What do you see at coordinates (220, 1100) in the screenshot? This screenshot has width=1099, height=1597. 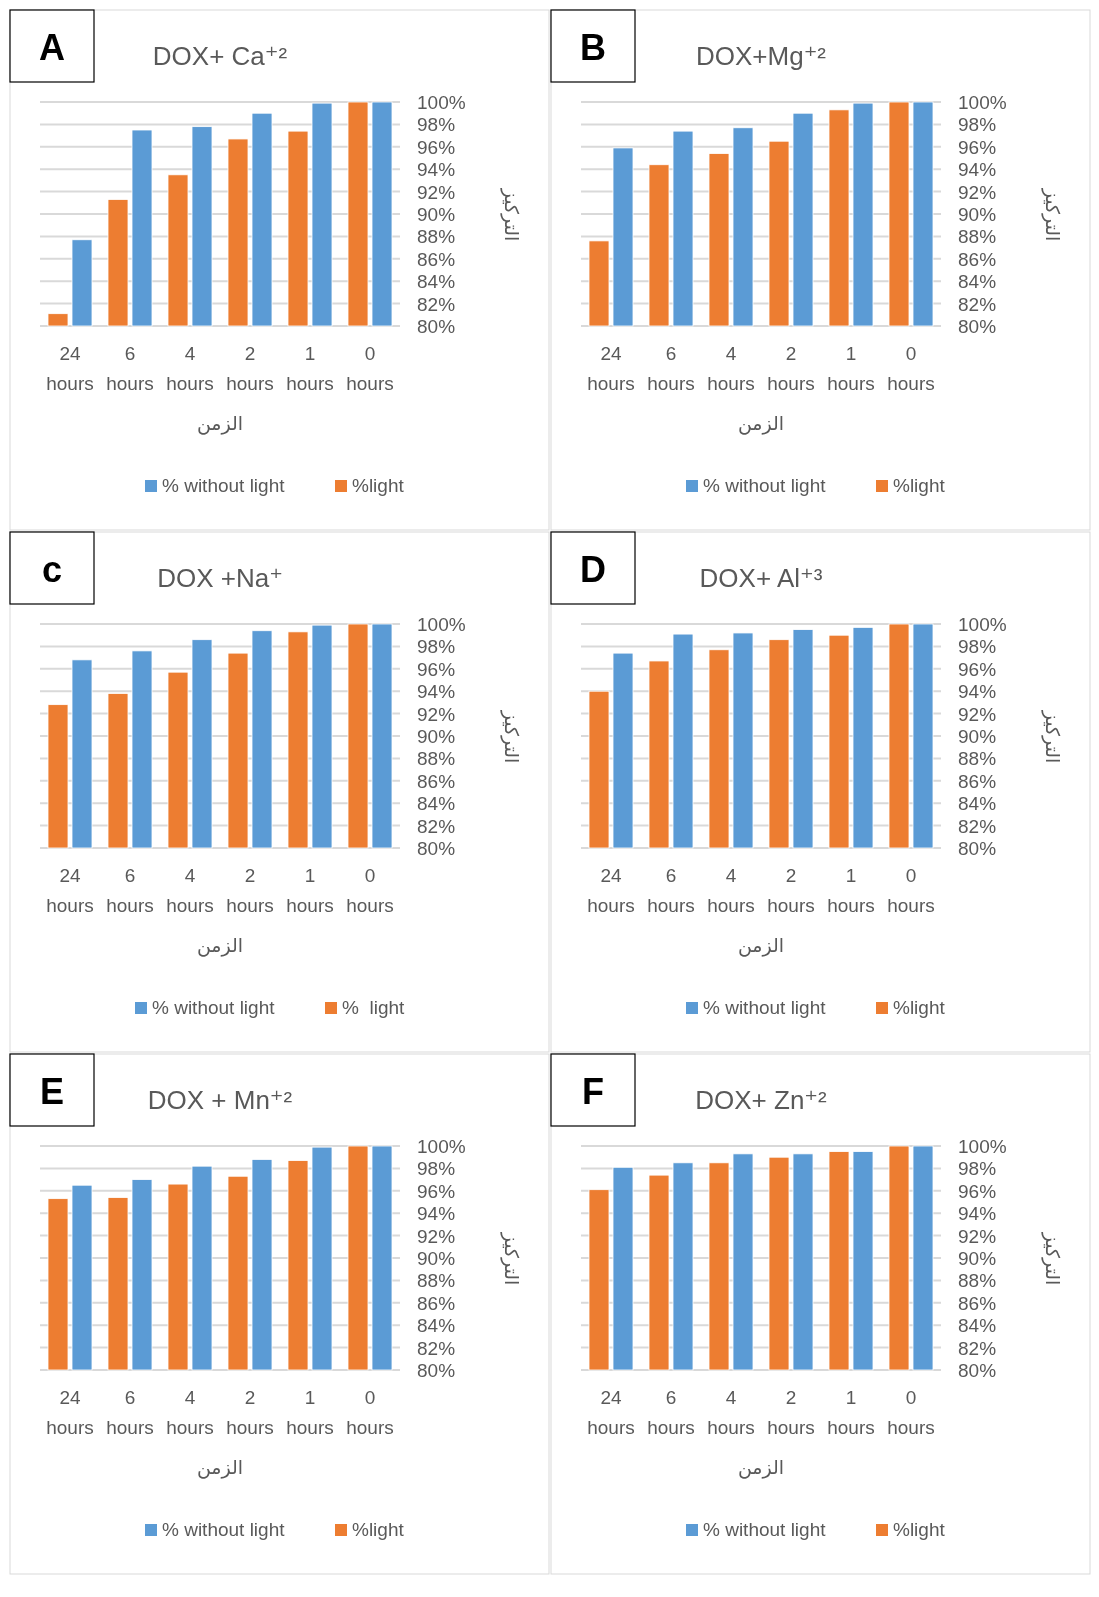 I see `chart-title: DOX + Mn⁺²` at bounding box center [220, 1100].